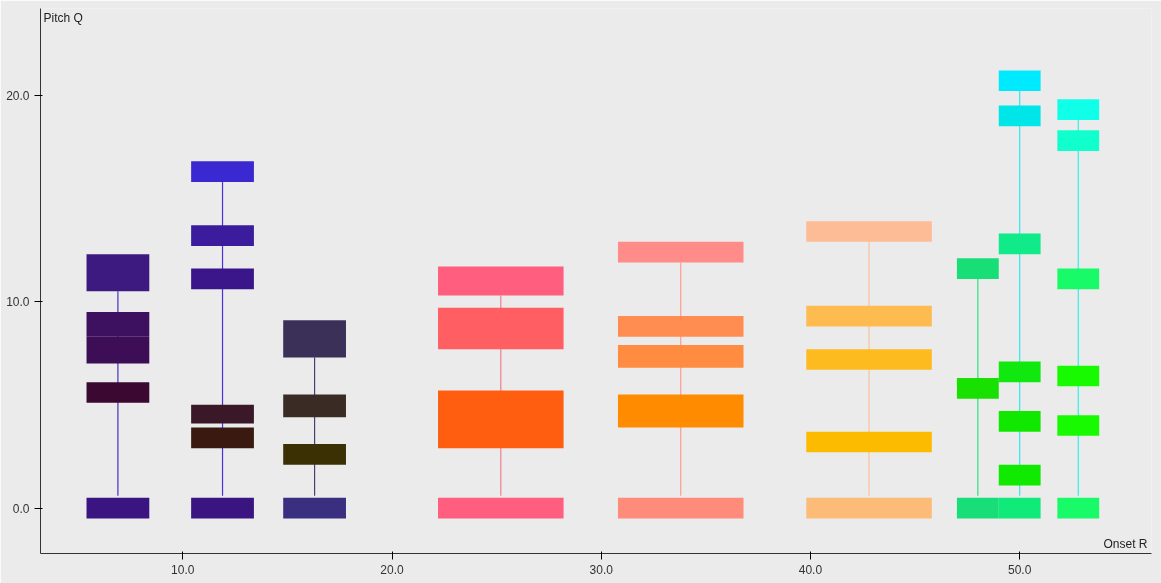 The image size is (1161, 583). I want to click on y-tick-label: 10.0, so click(18, 302).